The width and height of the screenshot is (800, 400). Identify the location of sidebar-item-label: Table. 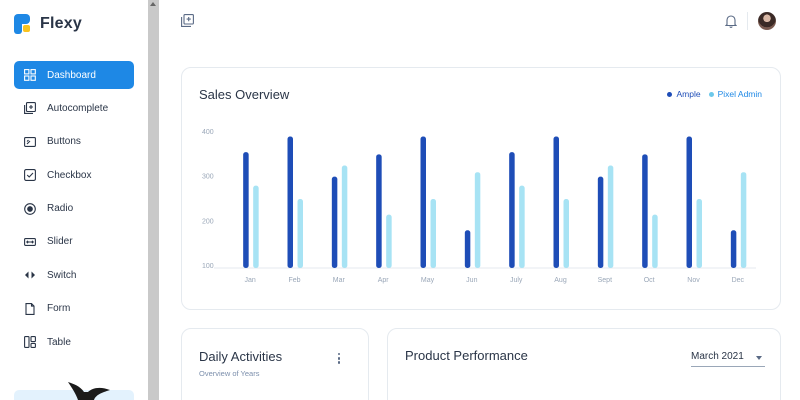
(59, 342).